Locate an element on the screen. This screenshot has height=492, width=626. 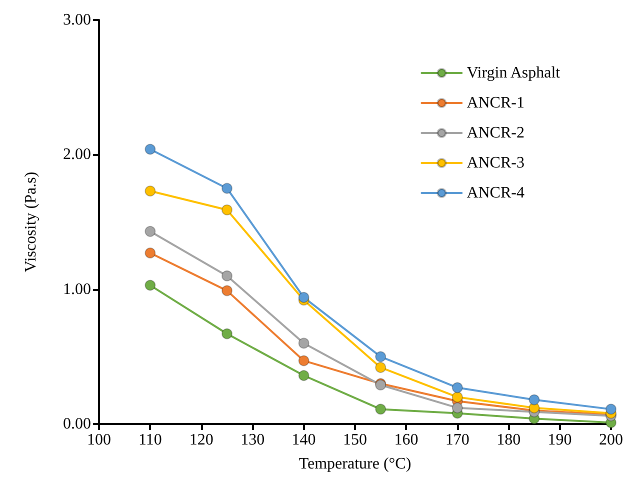
x-tick-label: 180 is located at coordinates (508, 440).